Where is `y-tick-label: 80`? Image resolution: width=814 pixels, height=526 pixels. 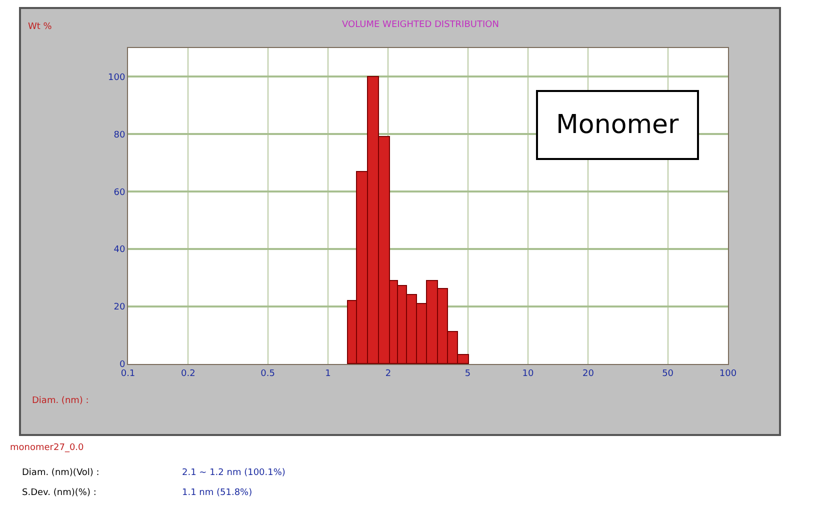 y-tick-label: 80 is located at coordinates (120, 135).